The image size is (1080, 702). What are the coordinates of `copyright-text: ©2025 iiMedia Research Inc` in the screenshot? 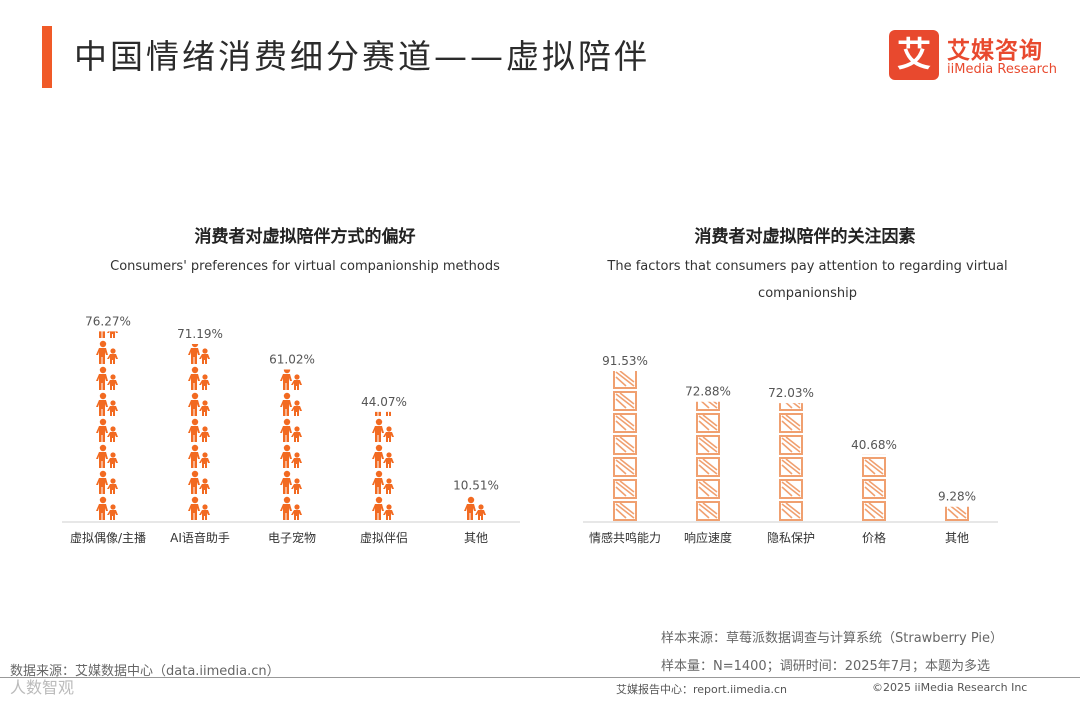 It's located at (950, 687).